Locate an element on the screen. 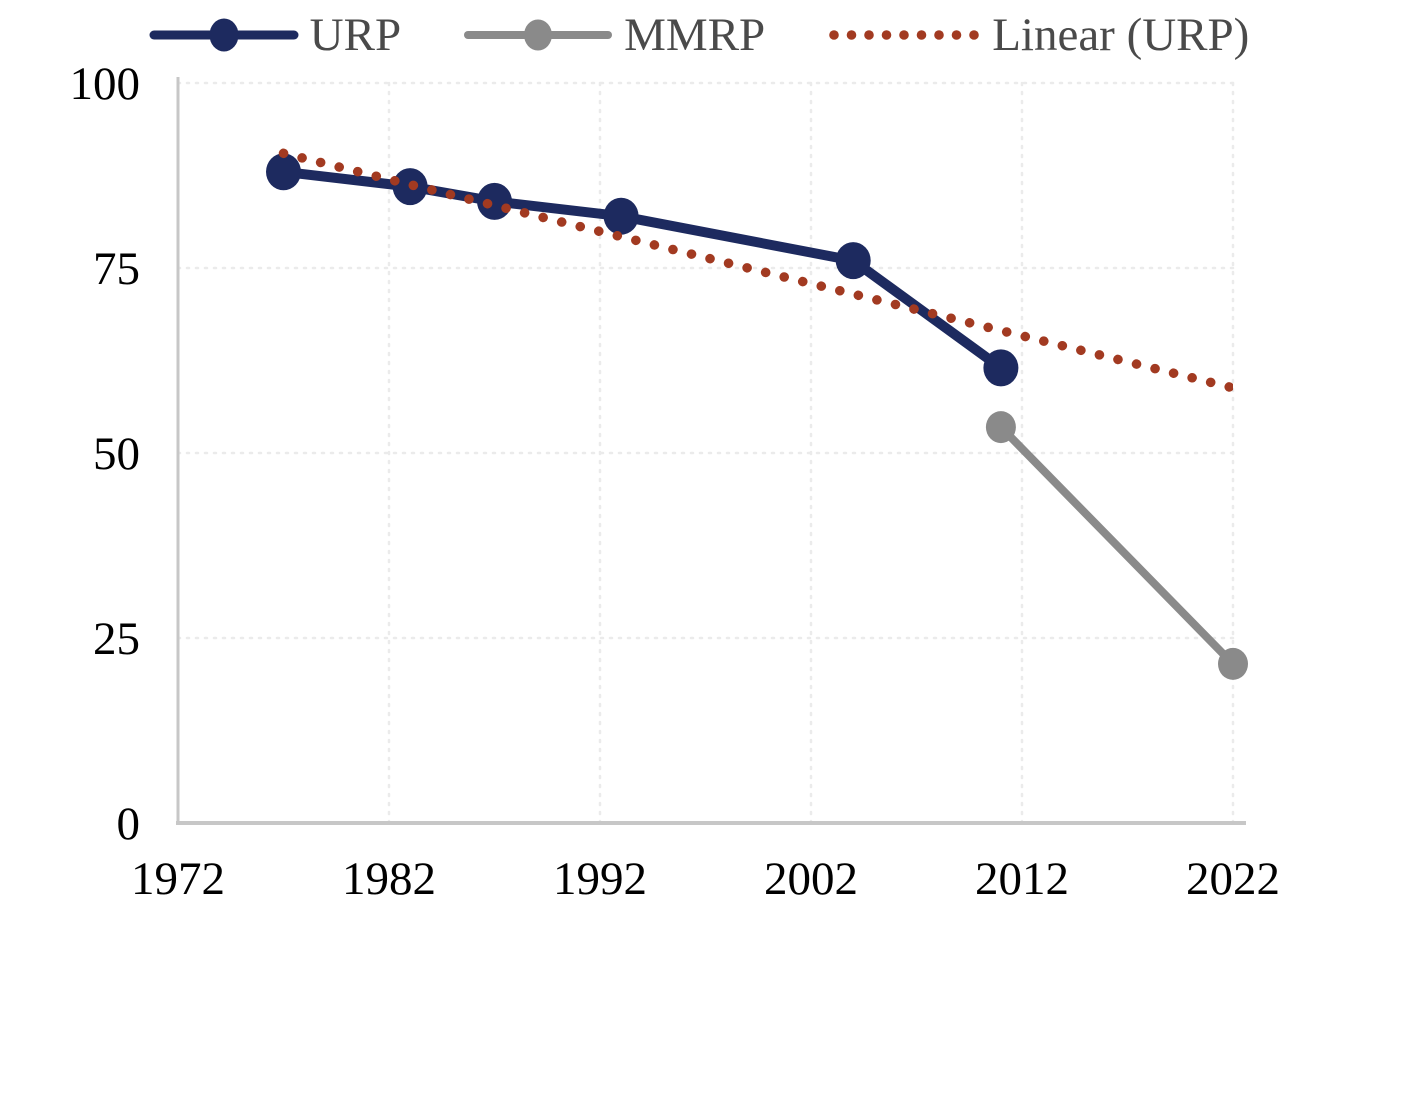 This screenshot has width=1428, height=1100. legend-item-urp: URP is located at coordinates (275, 35).